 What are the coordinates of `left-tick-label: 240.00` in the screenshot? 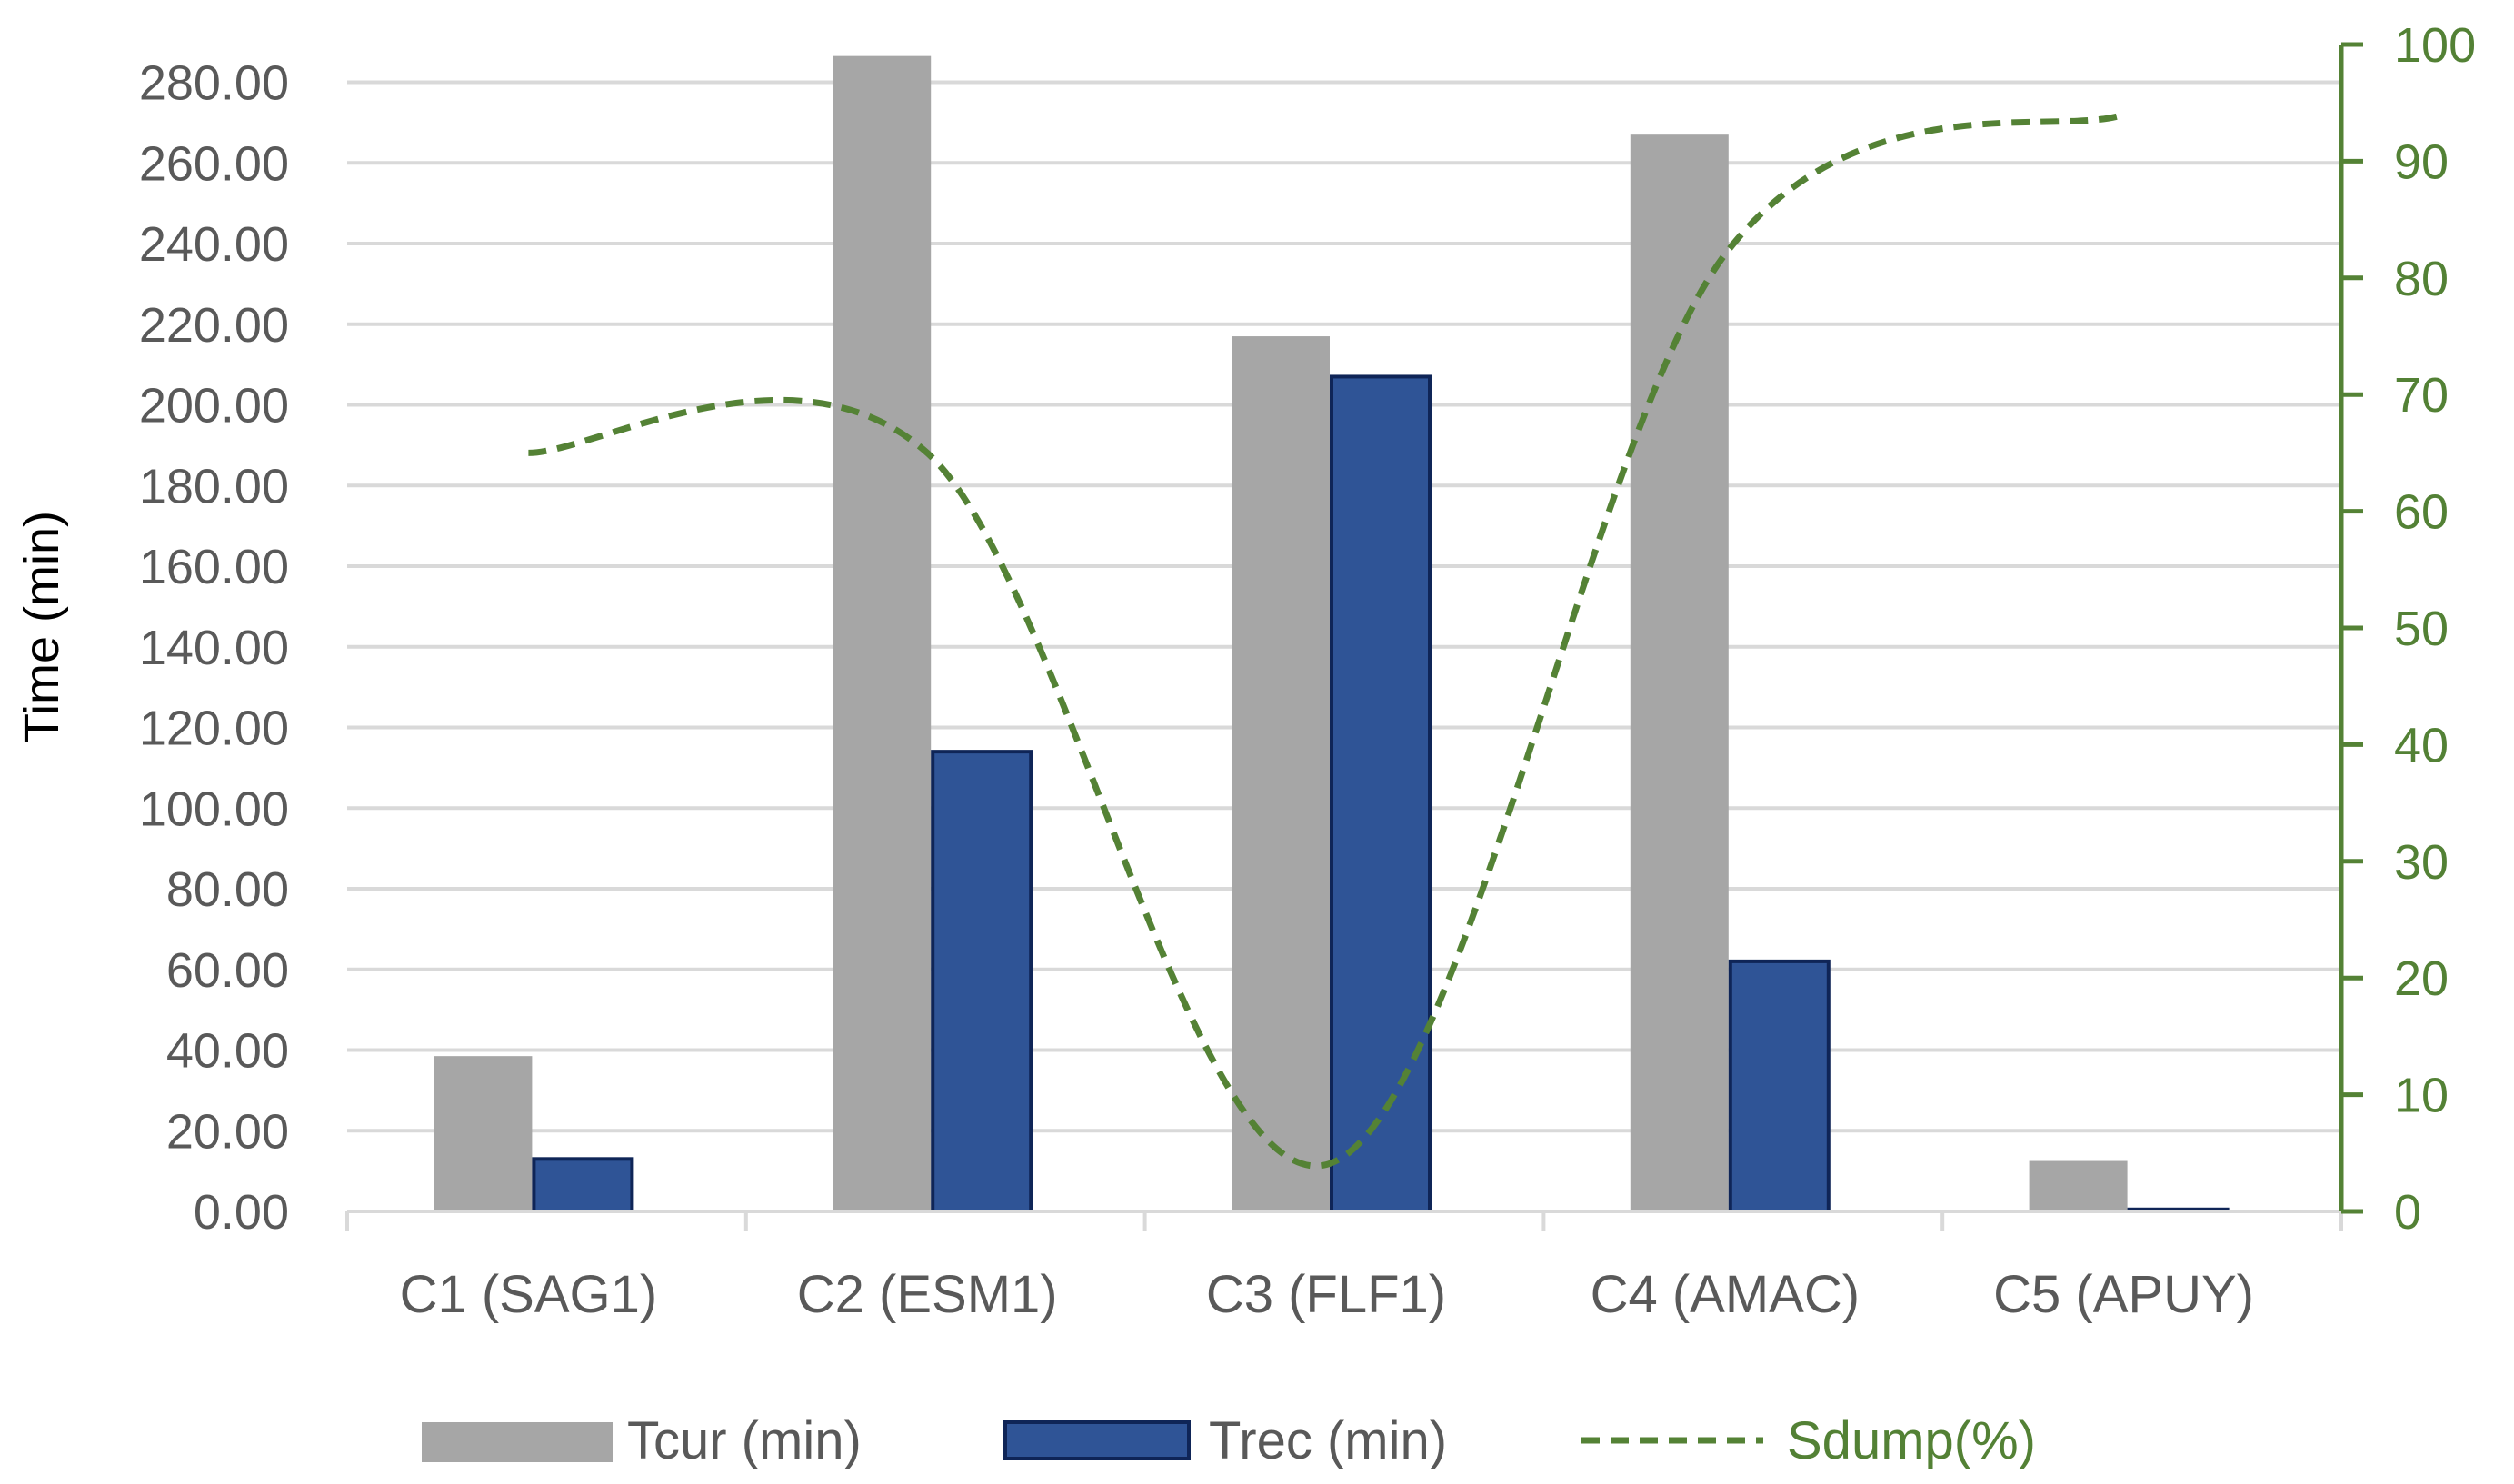 It's located at (214, 244).